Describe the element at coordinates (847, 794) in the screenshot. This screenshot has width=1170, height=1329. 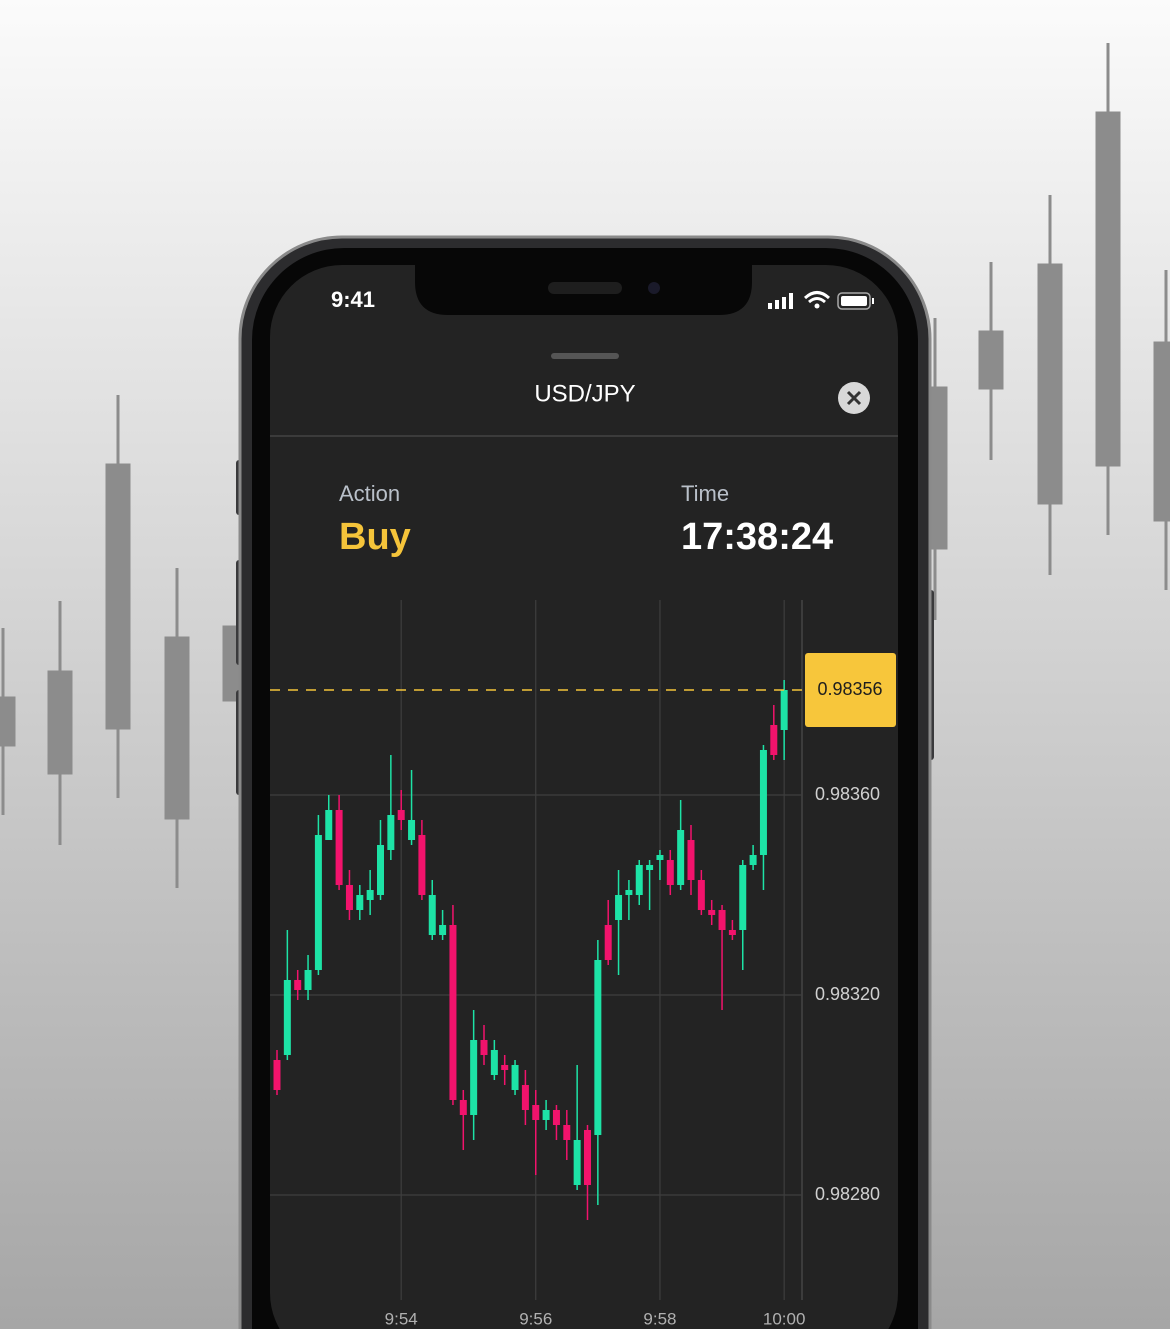
I see `y-tick-label: 0.98360` at that location.